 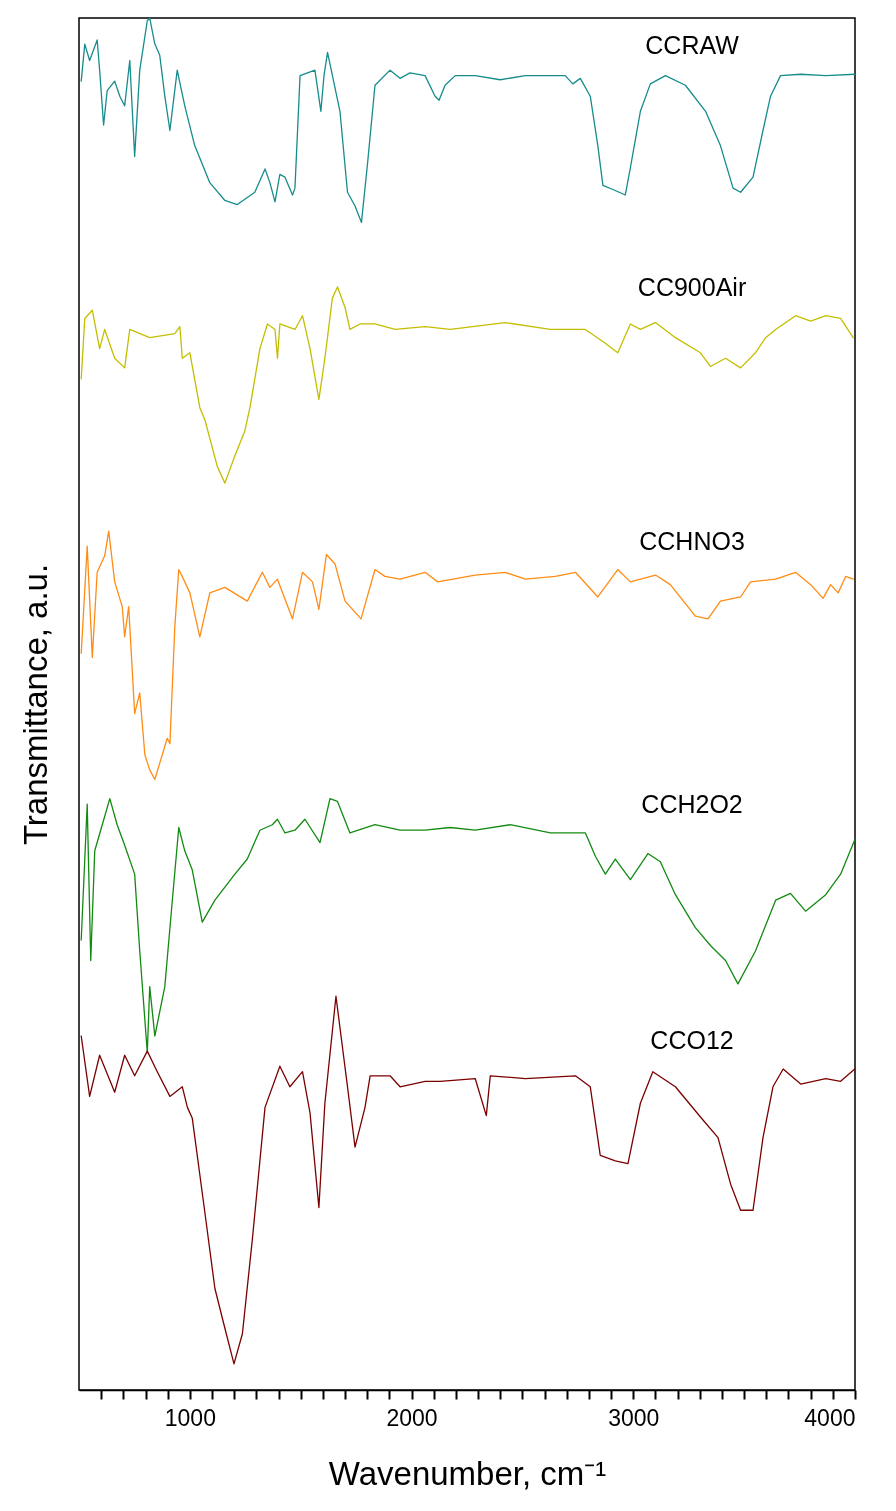 I want to click on x-axis-title: Wavenumber, cm⁻¹, so click(x=467, y=1473).